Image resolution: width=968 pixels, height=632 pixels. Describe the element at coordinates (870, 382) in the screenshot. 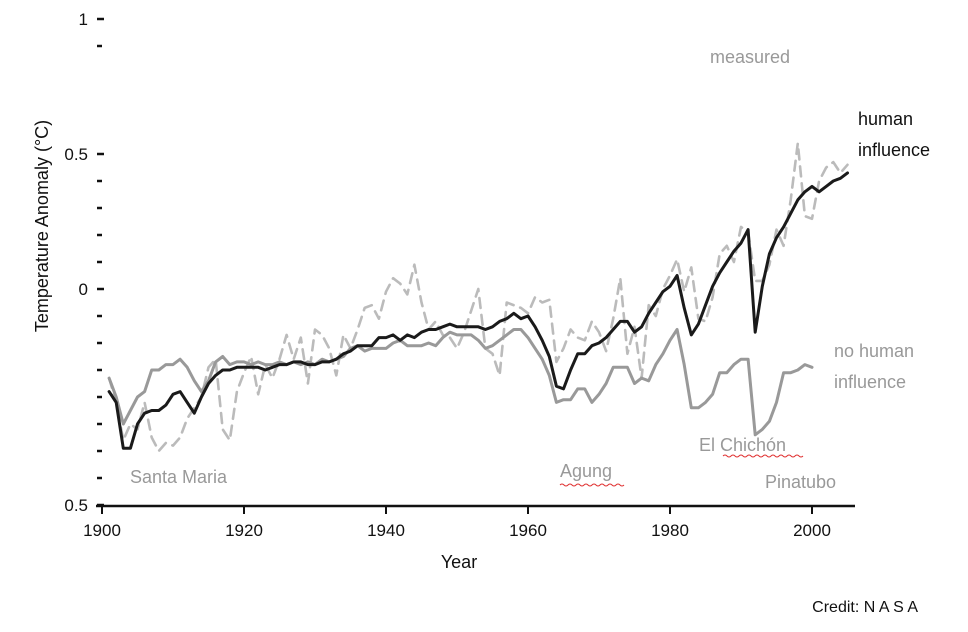

I see `label-no-human-influence-line2: influence` at that location.